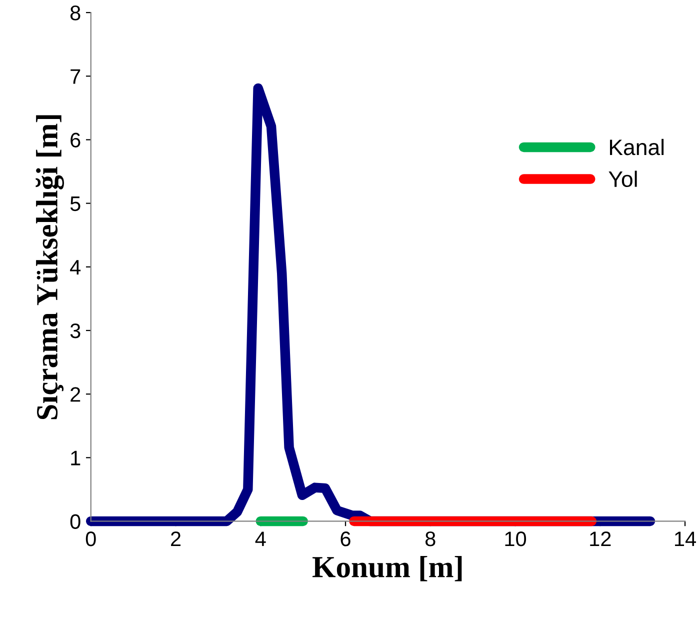 The width and height of the screenshot is (699, 628). I want to click on x-tick-label: 4, so click(260, 539).